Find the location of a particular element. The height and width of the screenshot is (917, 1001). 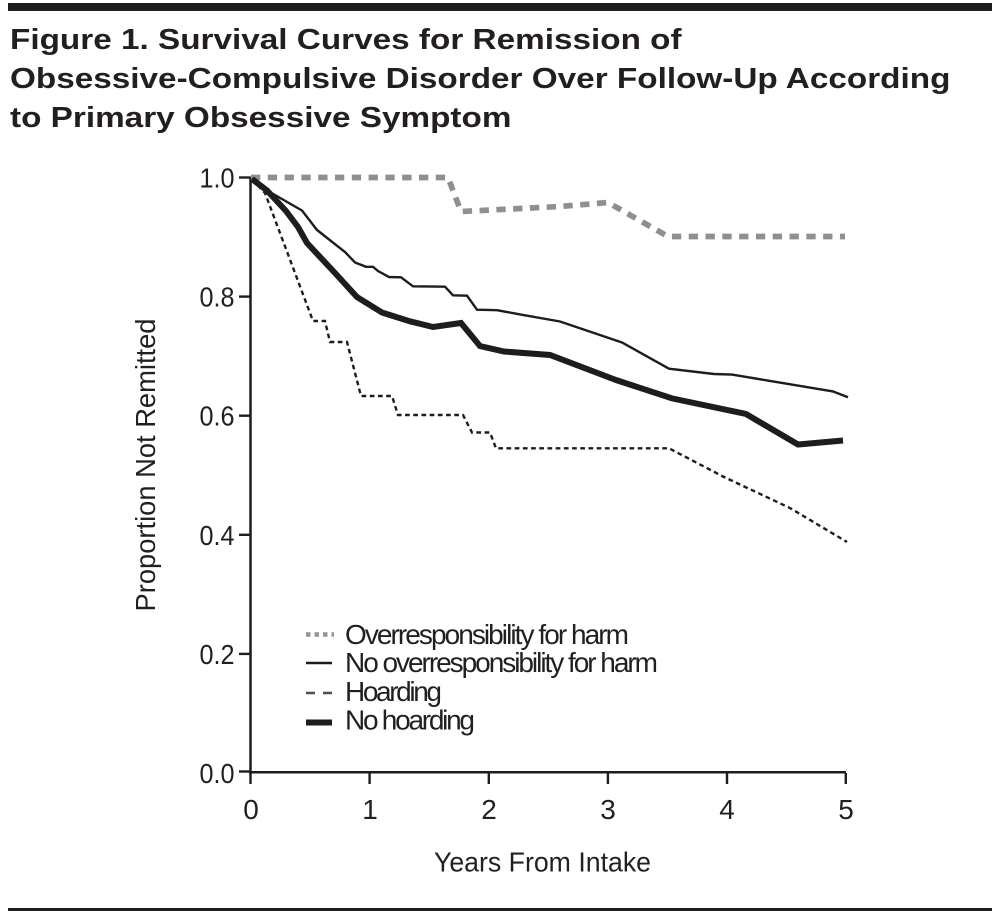

svg-text: No hoarding is located at coordinates (410, 720).